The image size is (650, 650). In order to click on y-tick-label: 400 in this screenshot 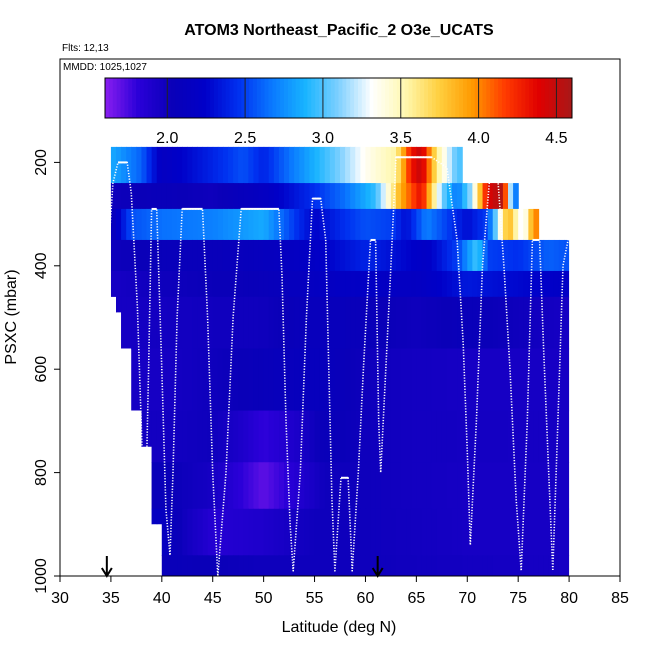, I will do `click(41, 265)`.